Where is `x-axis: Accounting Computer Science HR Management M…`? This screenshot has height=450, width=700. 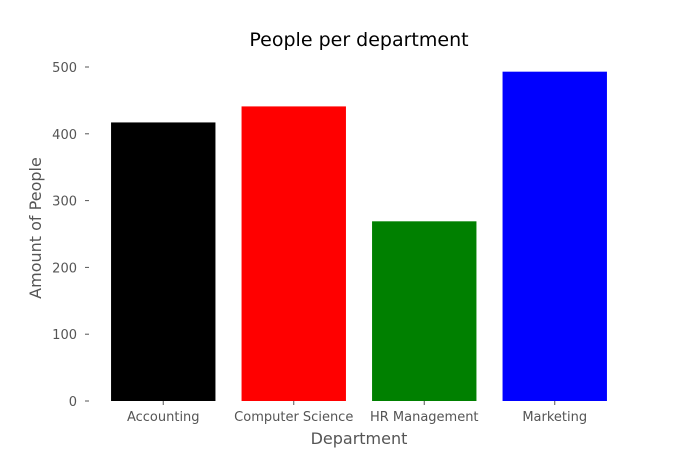 x-axis: Accounting Computer Science HR Management M… is located at coordinates (357, 413).